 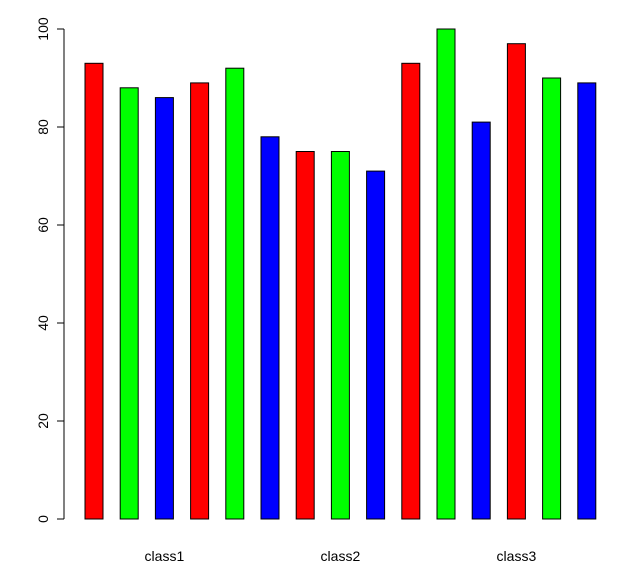 What do you see at coordinates (517, 556) in the screenshot?
I see `x-category-label: class3` at bounding box center [517, 556].